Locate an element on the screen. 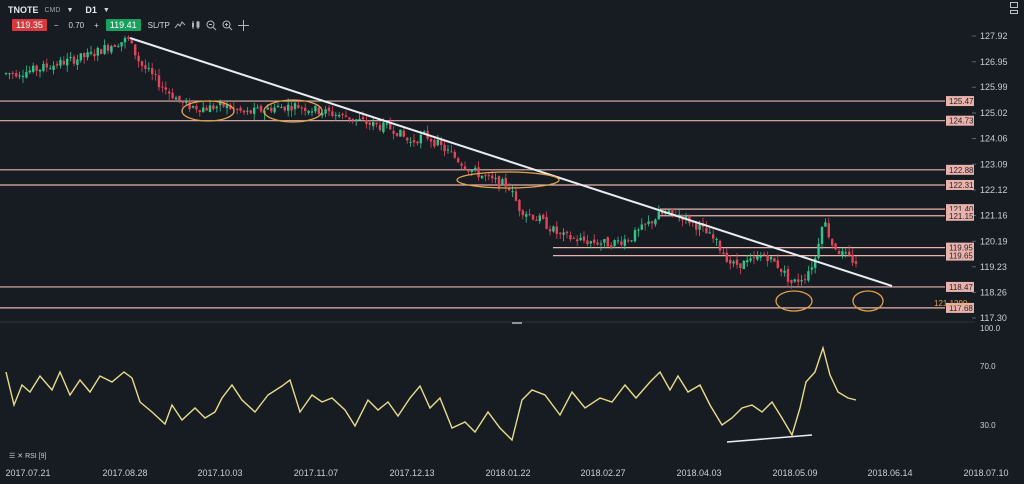  line-chart-icon is located at coordinates (180, 25).